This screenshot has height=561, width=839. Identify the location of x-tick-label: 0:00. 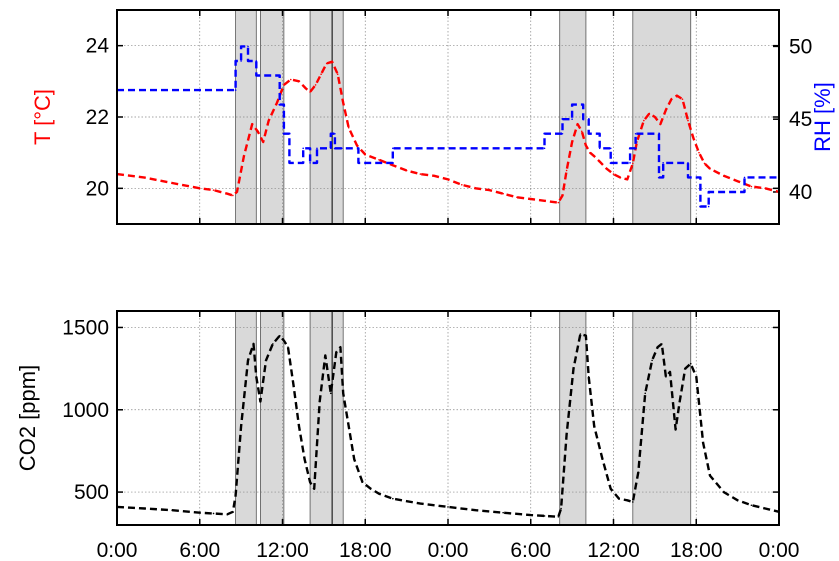
(779, 550).